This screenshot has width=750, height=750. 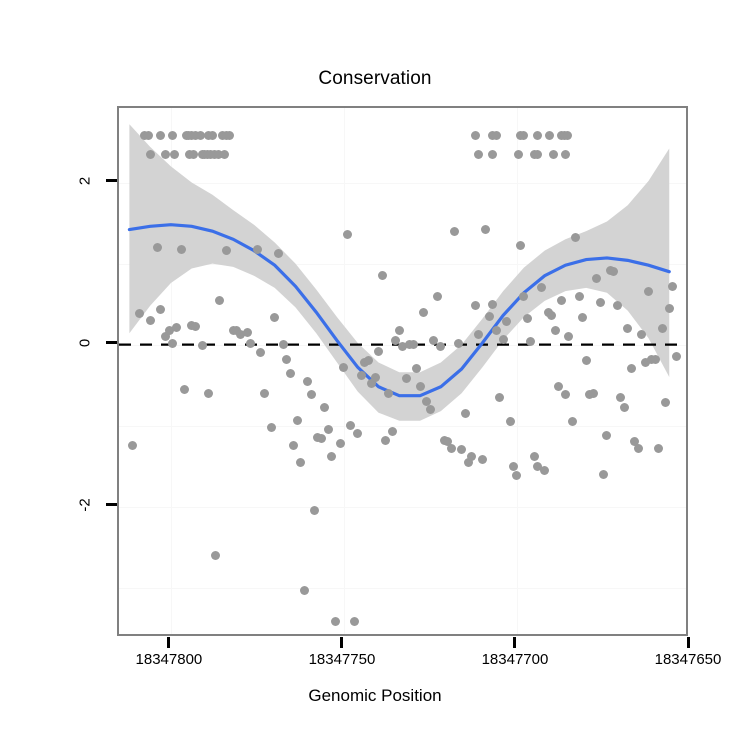 What do you see at coordinates (171, 371) in the screenshot?
I see `gridline-vertical` at bounding box center [171, 371].